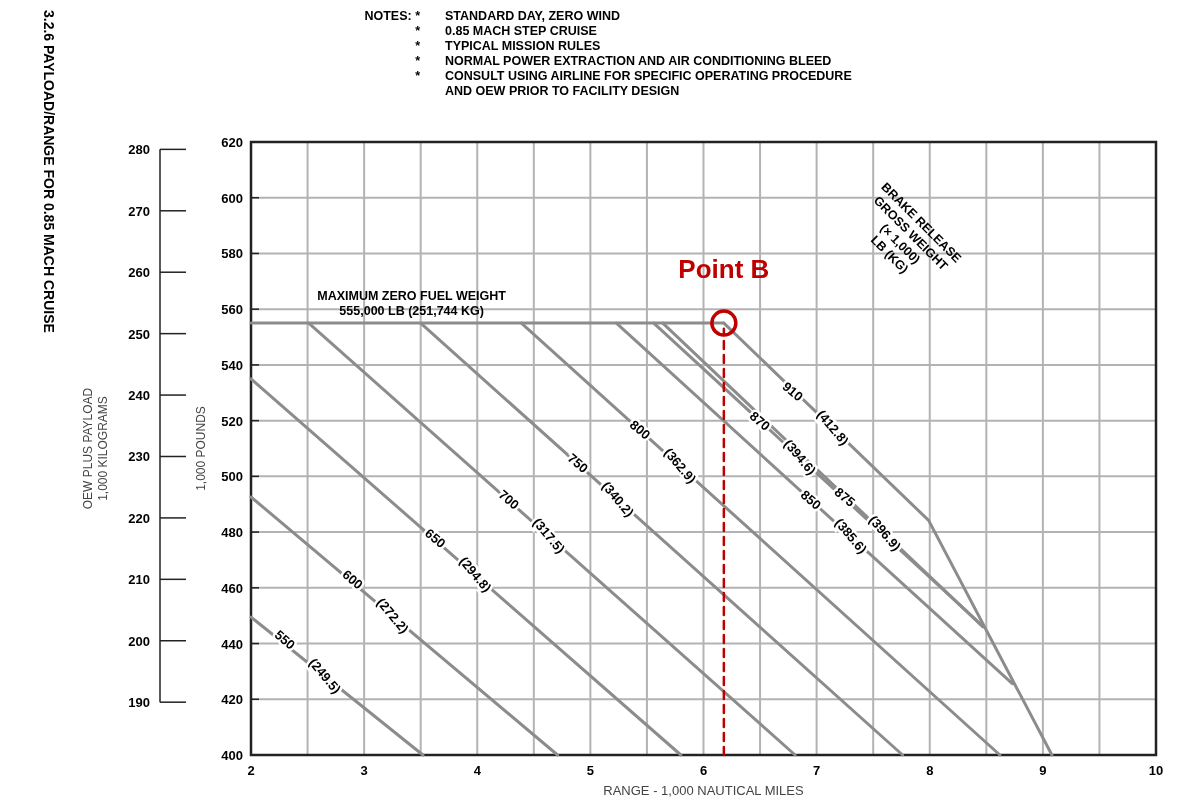 The height and width of the screenshot is (805, 1184). Describe the element at coordinates (139, 150) in the screenshot. I see `y2-tick-label: 280` at that location.